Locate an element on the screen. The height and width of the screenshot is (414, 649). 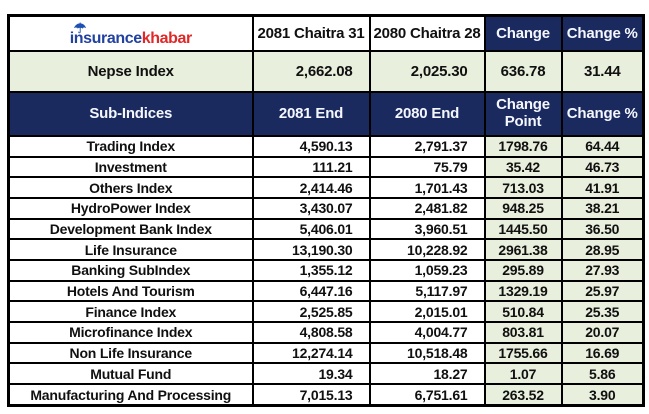
nepse-change-pct: 31.44 is located at coordinates (602, 71).